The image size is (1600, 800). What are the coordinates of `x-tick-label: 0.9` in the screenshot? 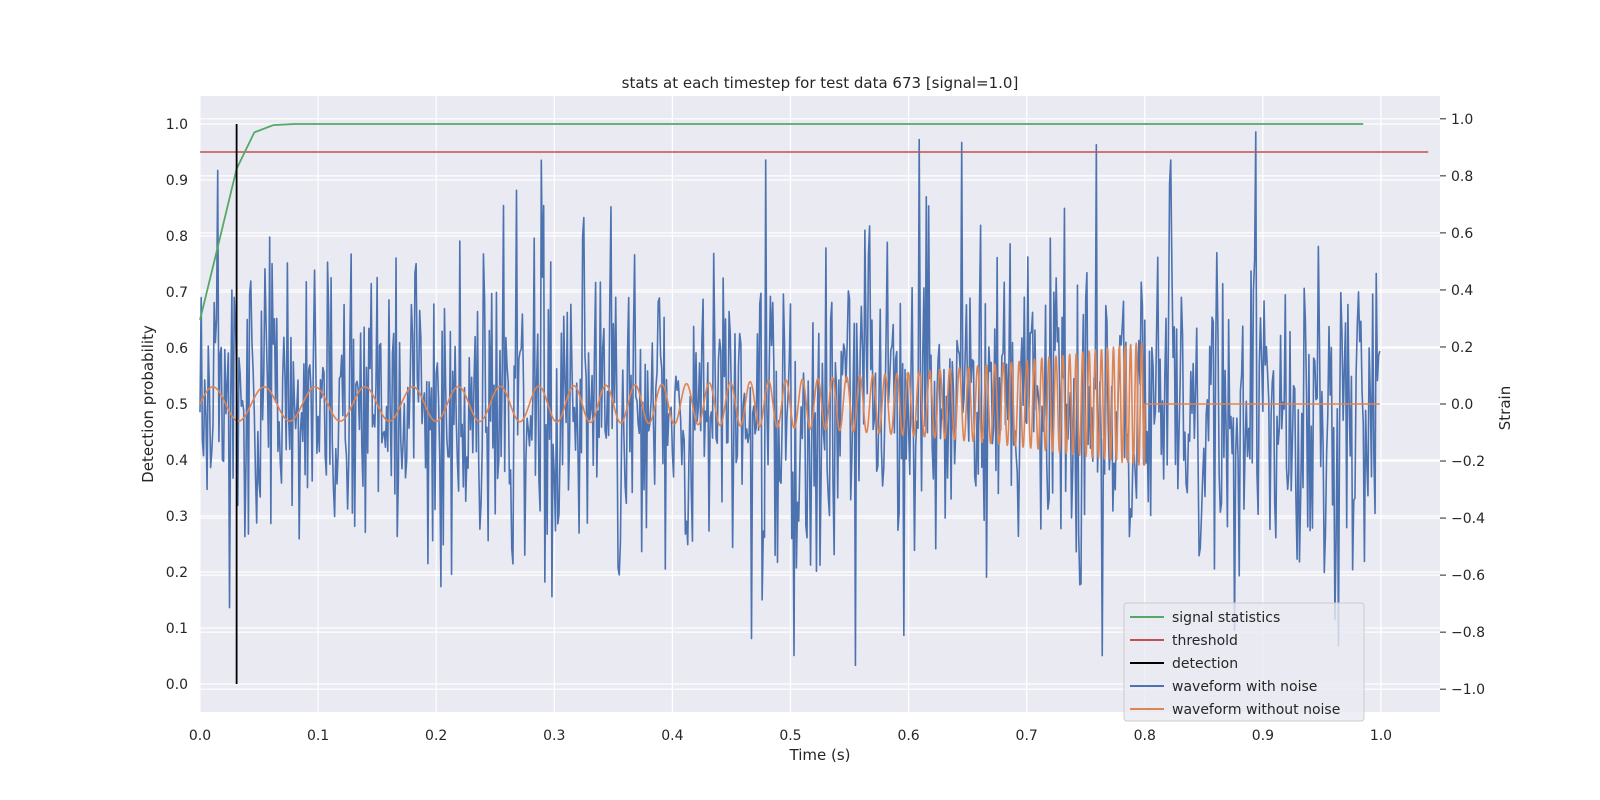 It's located at (1263, 736).